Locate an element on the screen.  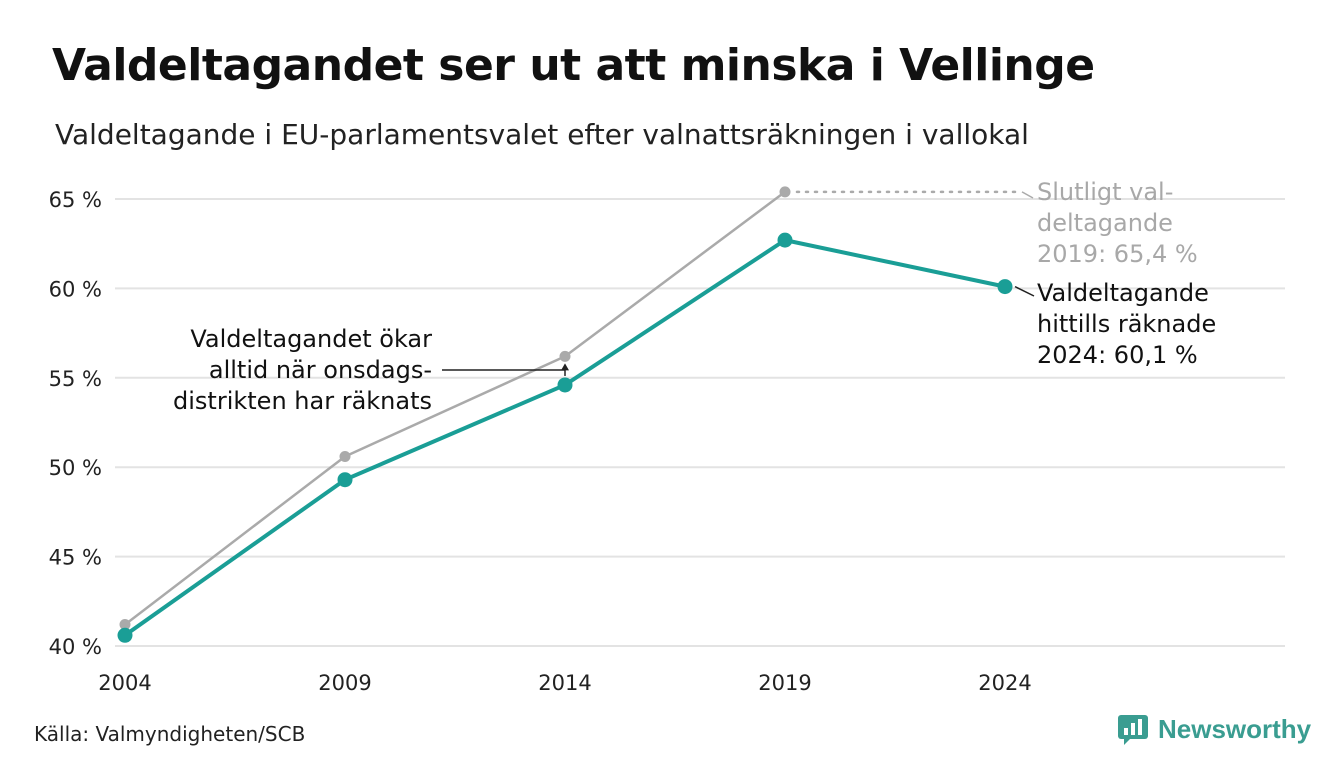
x-tick-label: 2019 is located at coordinates (784, 683).